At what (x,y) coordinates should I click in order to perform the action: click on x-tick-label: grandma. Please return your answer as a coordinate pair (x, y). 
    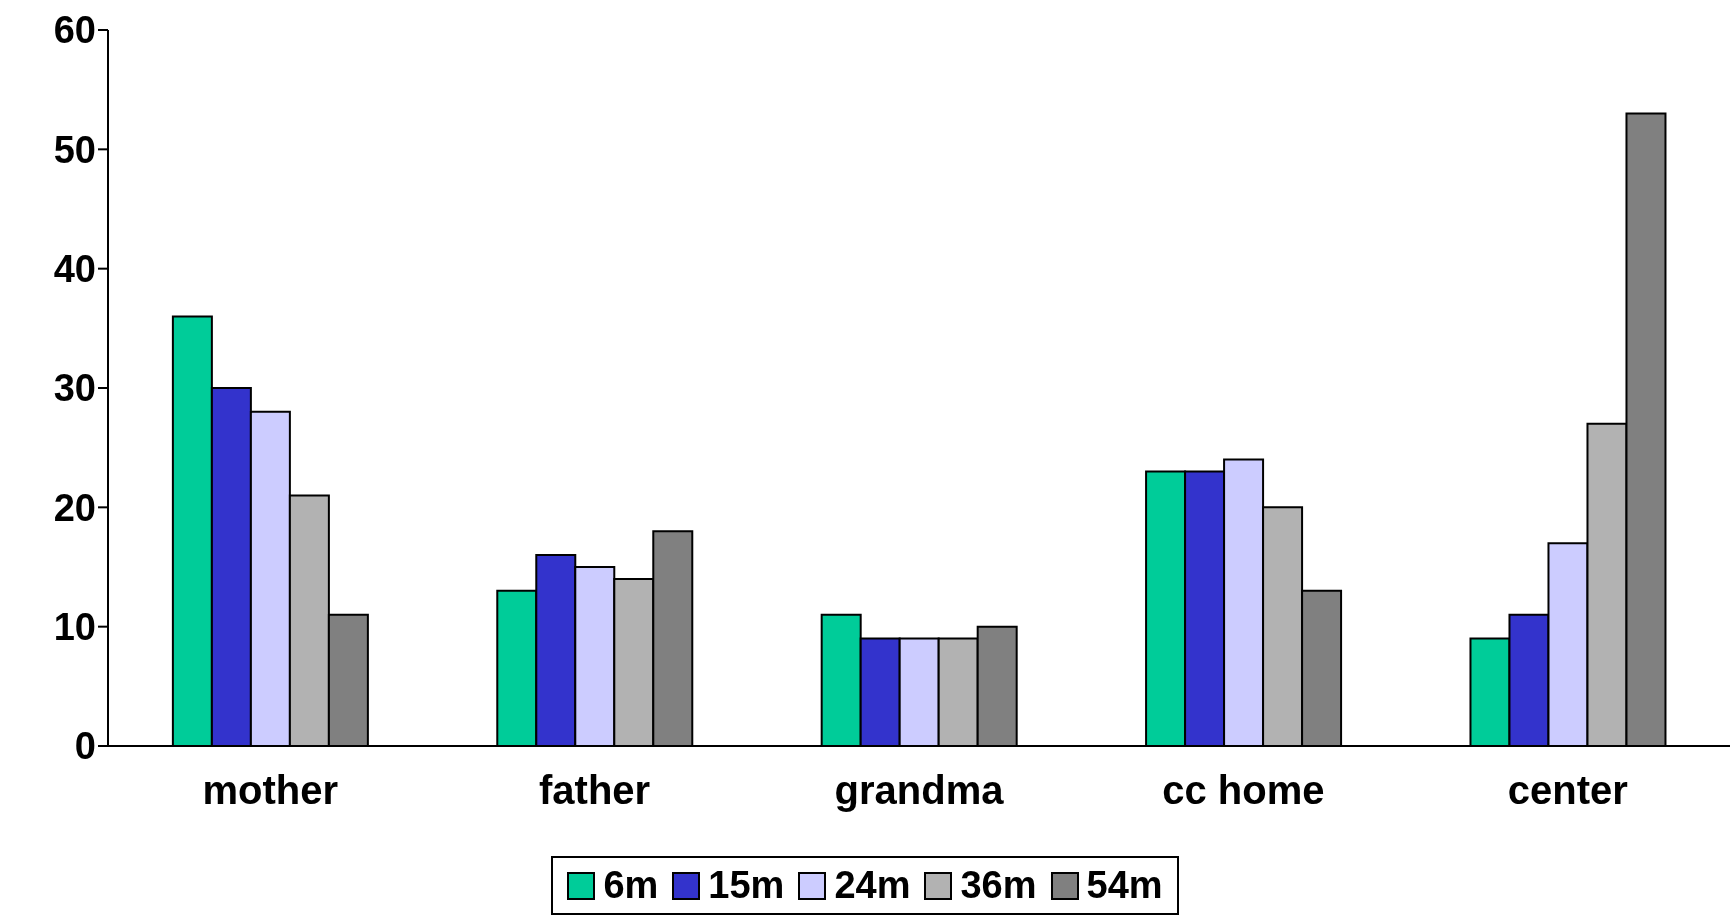
    Looking at the image, I should click on (919, 790).